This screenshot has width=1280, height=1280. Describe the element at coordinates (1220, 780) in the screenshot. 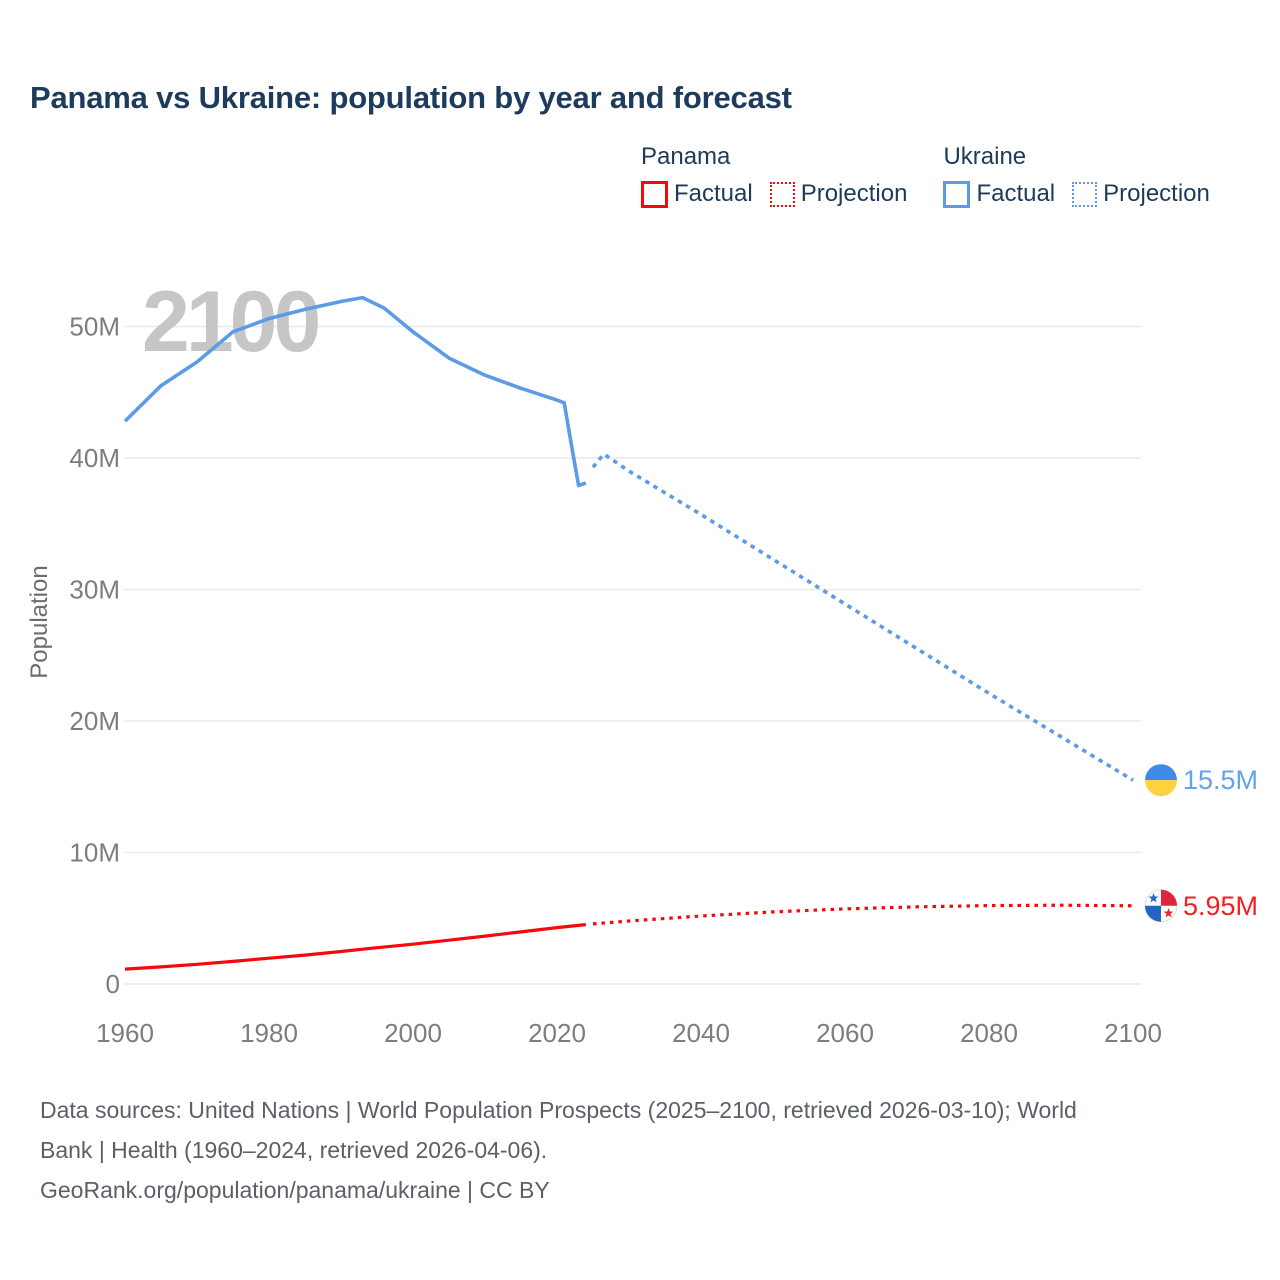

I see `end-label-ukraine: 15.5M` at that location.